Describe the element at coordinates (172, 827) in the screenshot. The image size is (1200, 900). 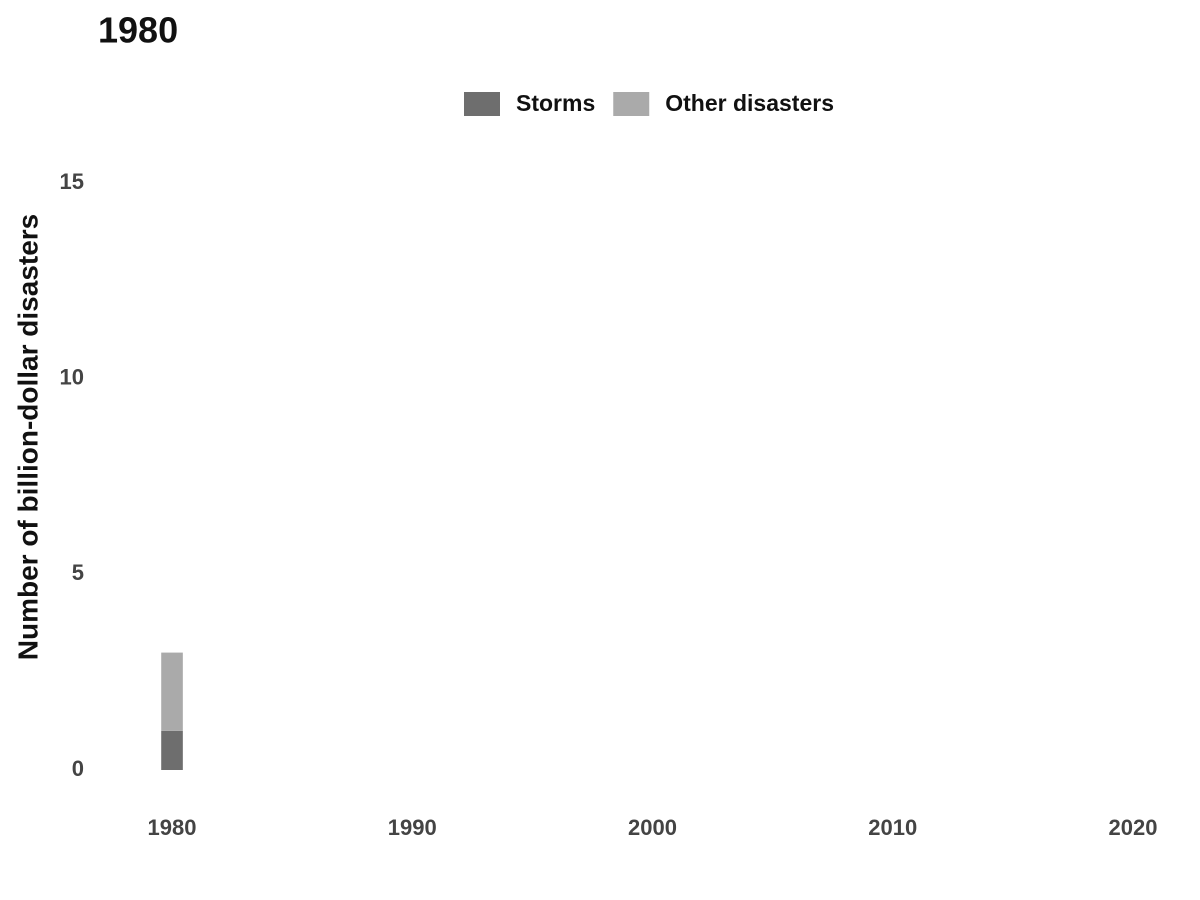
I see `x-tick-label: 1980` at that location.